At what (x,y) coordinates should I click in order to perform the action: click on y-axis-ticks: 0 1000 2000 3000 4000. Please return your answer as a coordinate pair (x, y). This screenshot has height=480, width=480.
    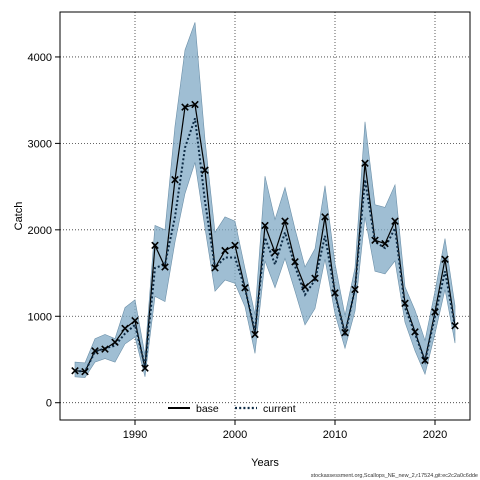
    Looking at the image, I should click on (44, 231).